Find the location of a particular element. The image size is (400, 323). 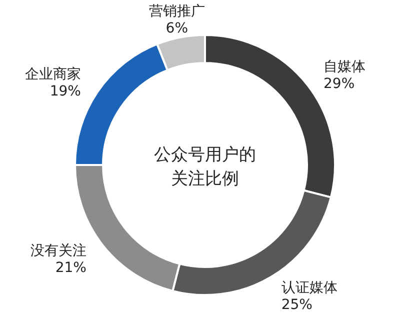

text: 公众号用户的关注比例 is located at coordinates (205, 167).